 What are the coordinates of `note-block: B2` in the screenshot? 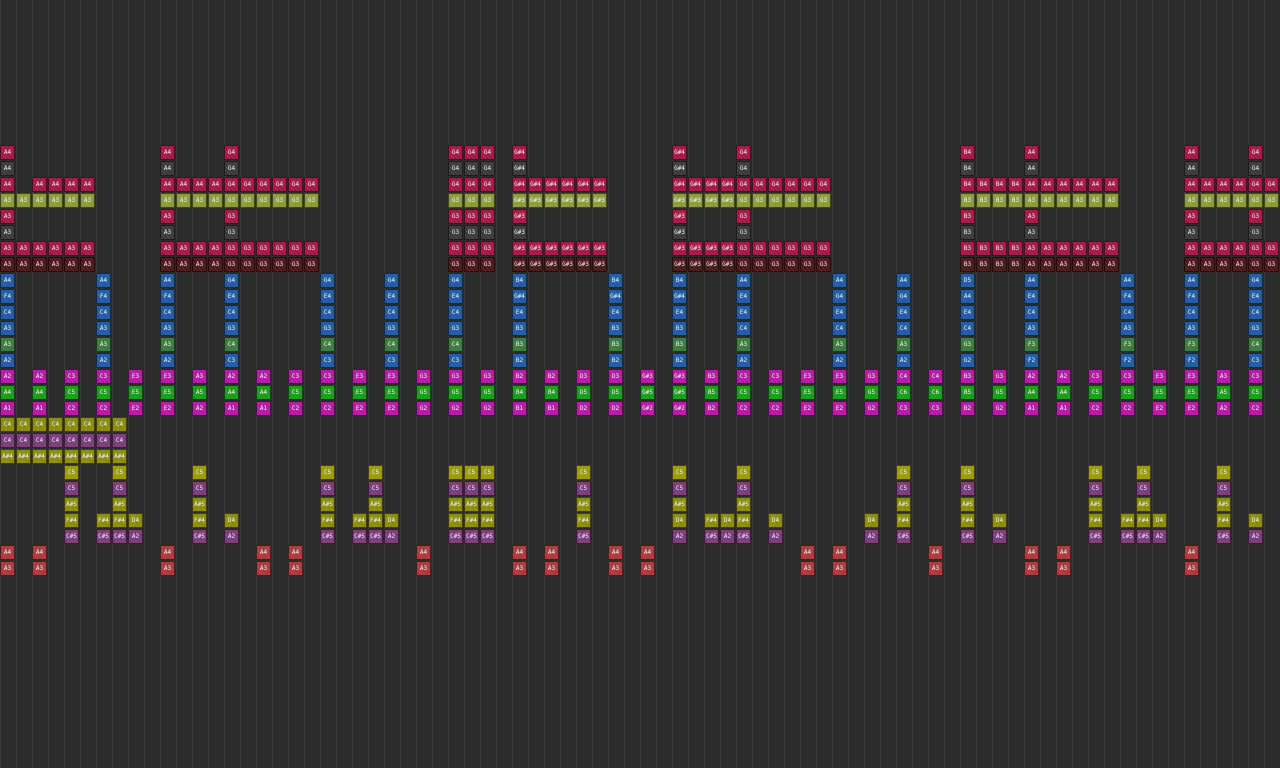 It's located at (967, 408).